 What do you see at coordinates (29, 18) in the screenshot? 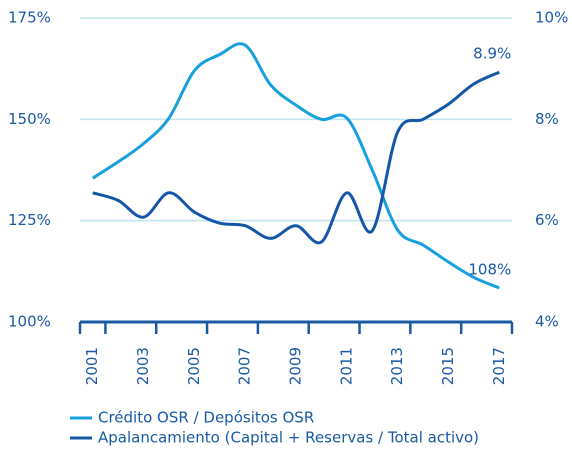
I see `y-tick-label: 175%` at bounding box center [29, 18].